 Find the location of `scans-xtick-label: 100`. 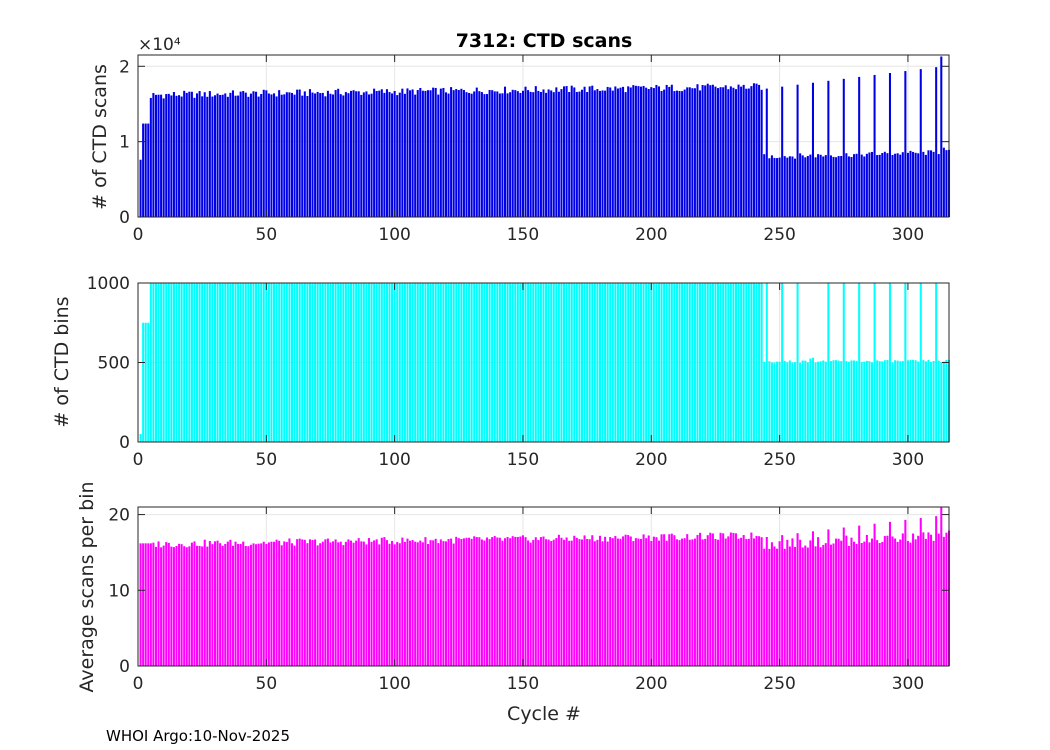

scans-xtick-label: 100 is located at coordinates (394, 235).